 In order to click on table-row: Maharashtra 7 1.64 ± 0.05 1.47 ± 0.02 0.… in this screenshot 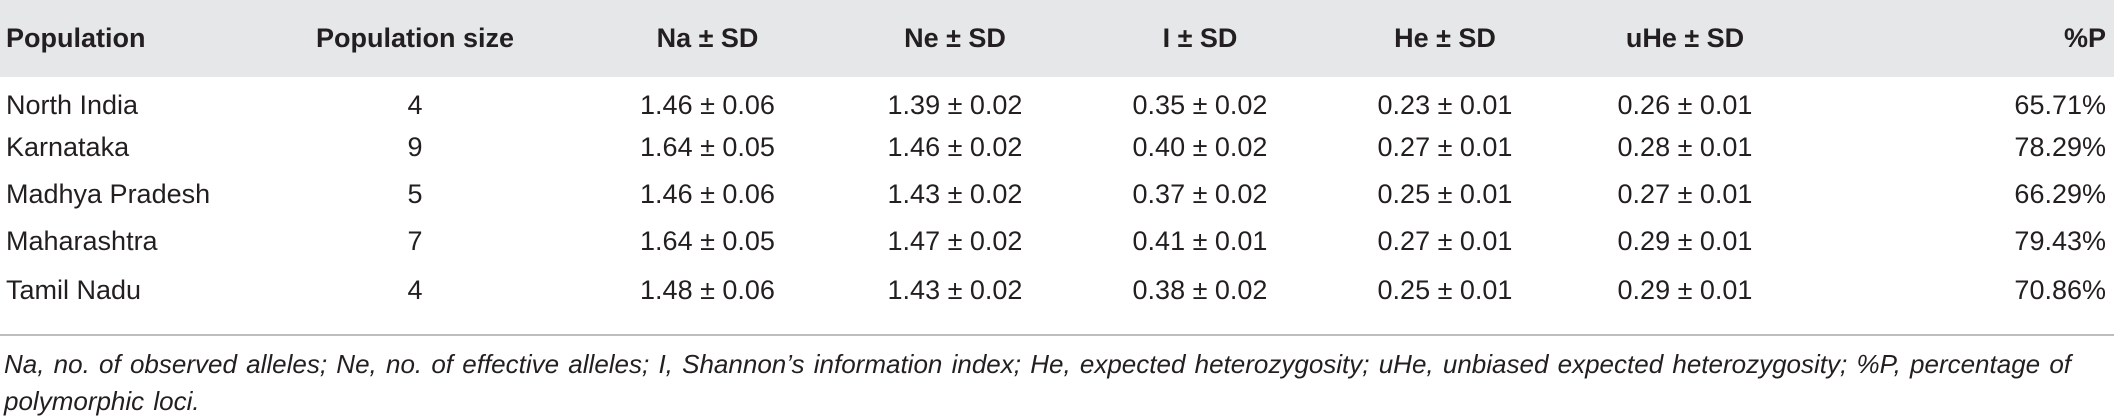, I will do `click(1057, 241)`.